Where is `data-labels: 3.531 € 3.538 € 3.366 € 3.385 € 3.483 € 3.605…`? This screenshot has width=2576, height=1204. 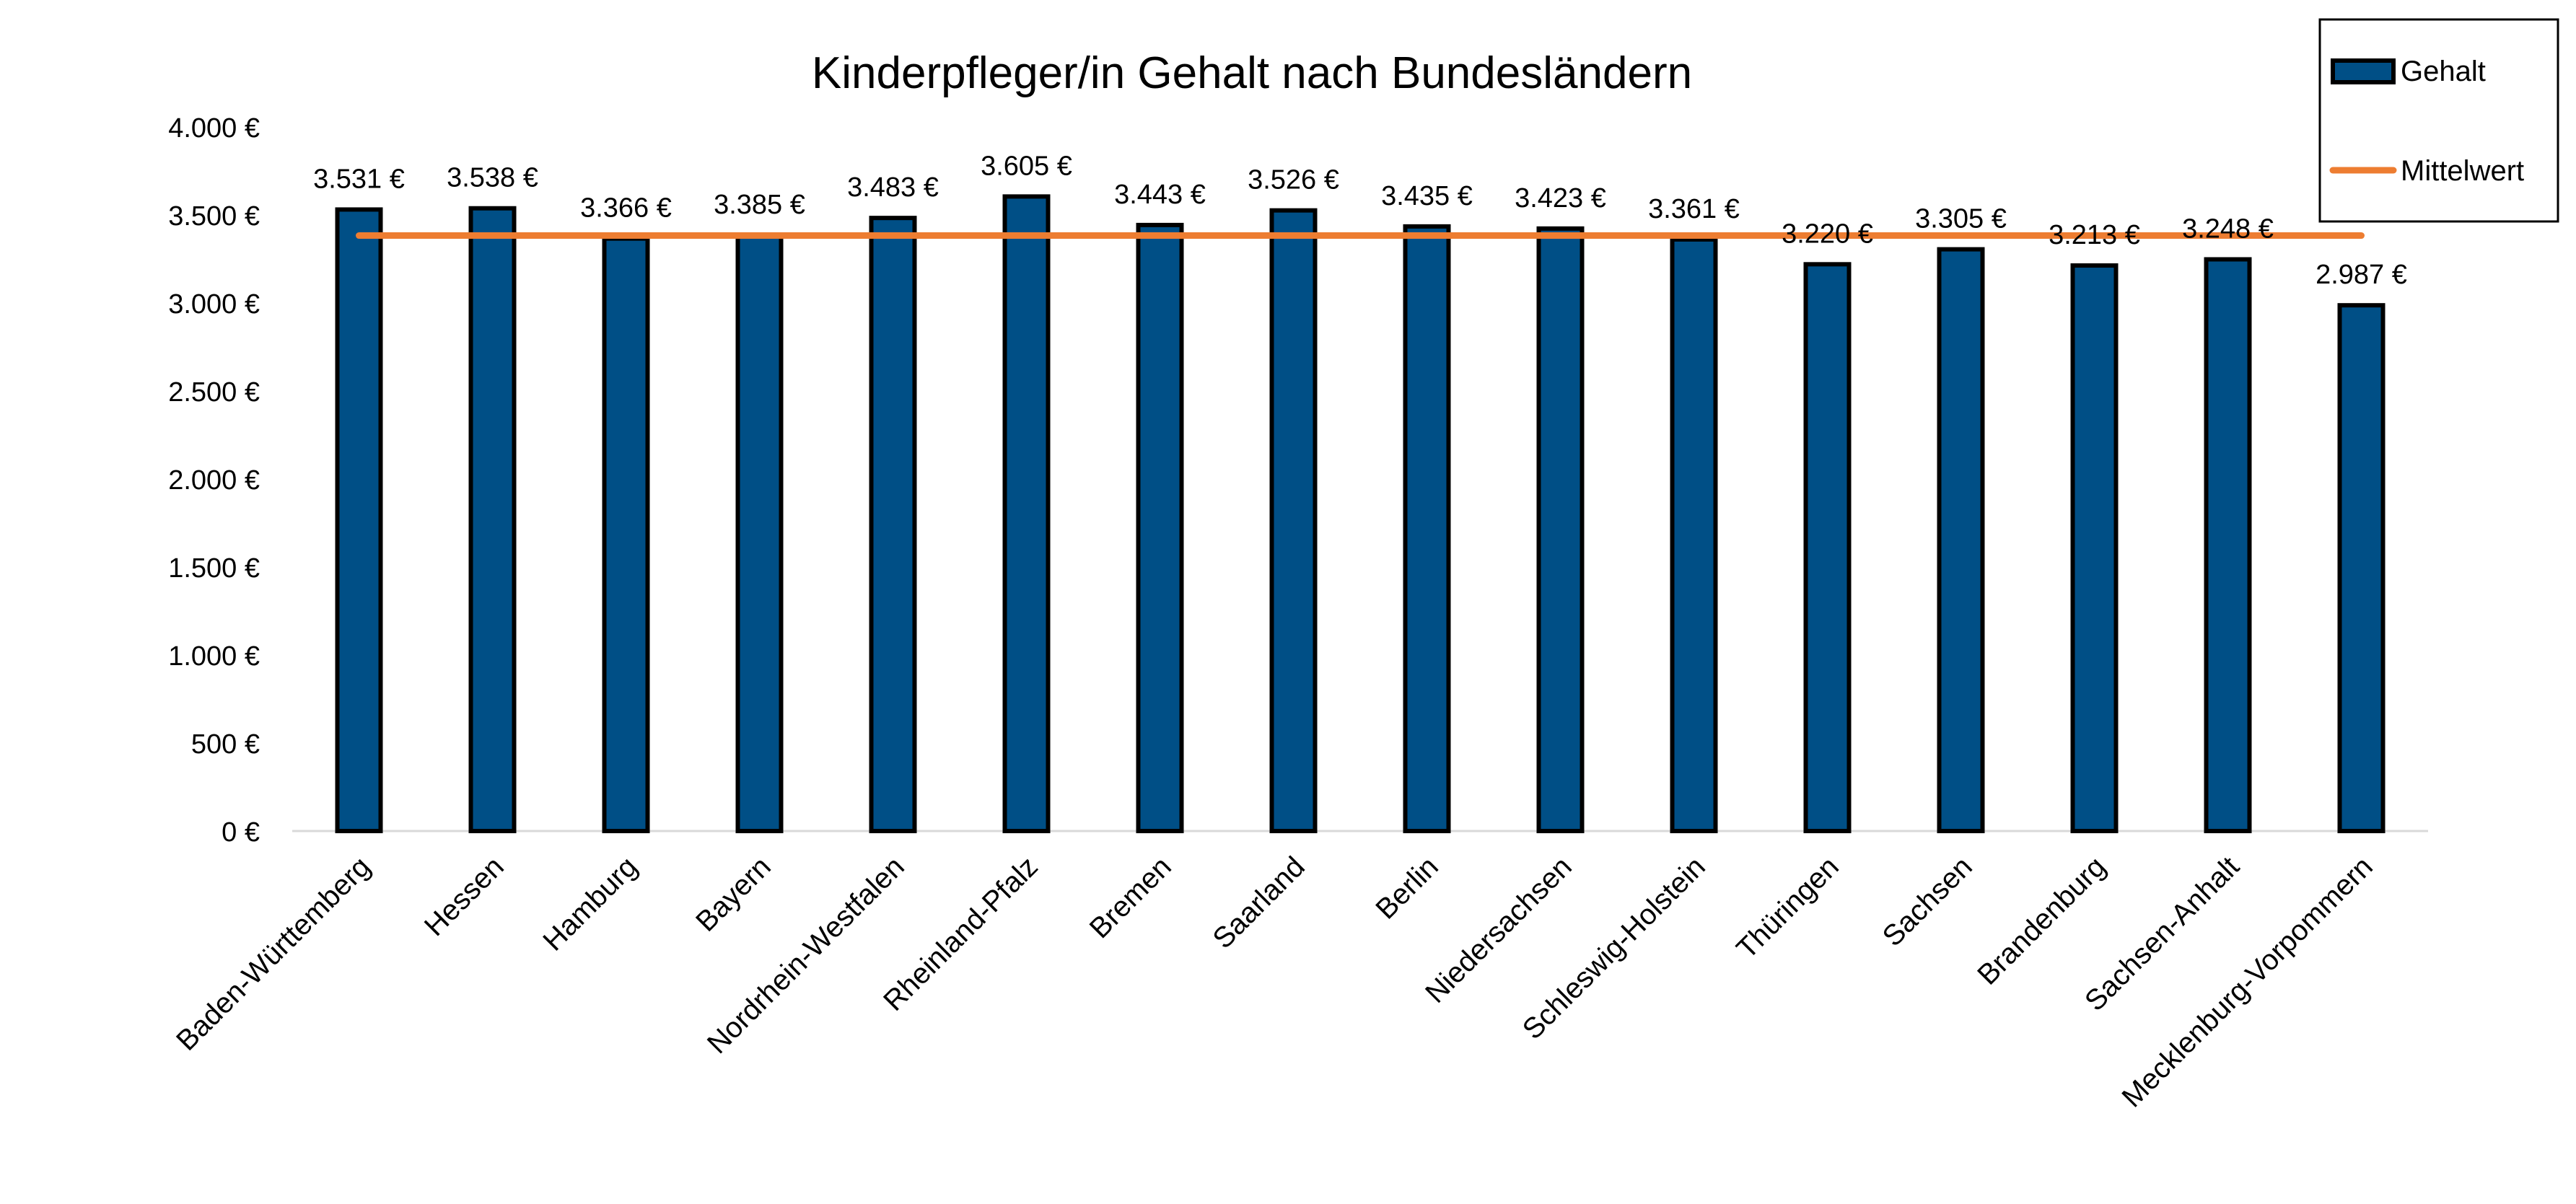
data-labels: 3.531 € 3.538 € 3.366 € 3.385 € 3.483 € 3.605… is located at coordinates (1360, 220).